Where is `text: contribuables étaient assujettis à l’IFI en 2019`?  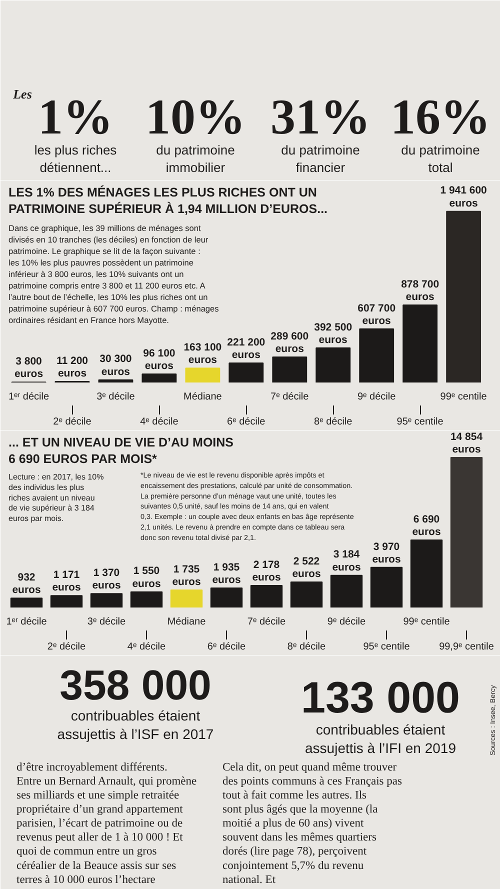
text: contribuables étaient assujettis à l’IFI en 2019 is located at coordinates (380, 739).